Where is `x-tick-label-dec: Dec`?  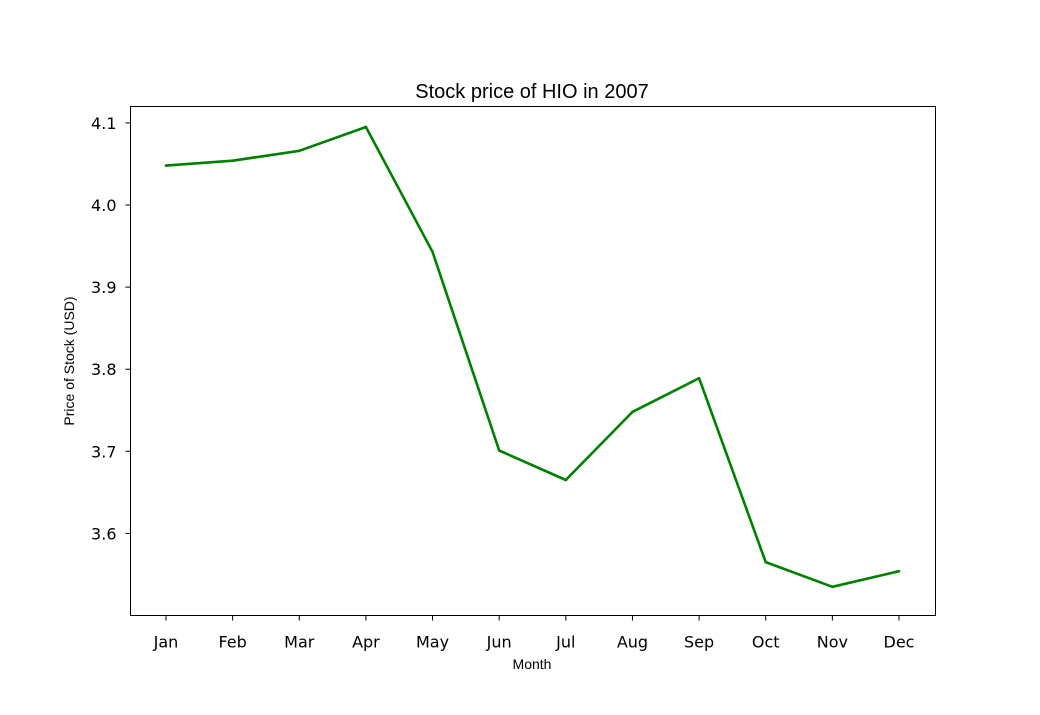
x-tick-label-dec: Dec is located at coordinates (899, 642).